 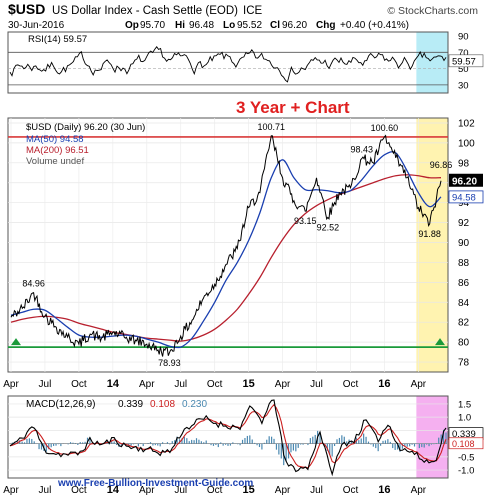 I want to click on price-x-tick-label: 15, so click(x=249, y=384).